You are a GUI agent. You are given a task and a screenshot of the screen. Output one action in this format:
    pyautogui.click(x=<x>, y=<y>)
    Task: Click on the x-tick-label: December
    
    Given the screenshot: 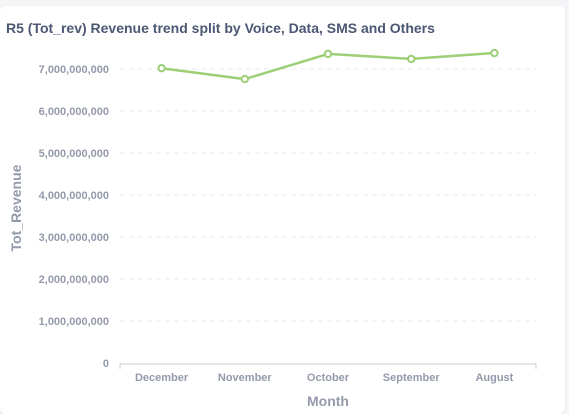 What is the action you would take?
    pyautogui.click(x=162, y=378)
    